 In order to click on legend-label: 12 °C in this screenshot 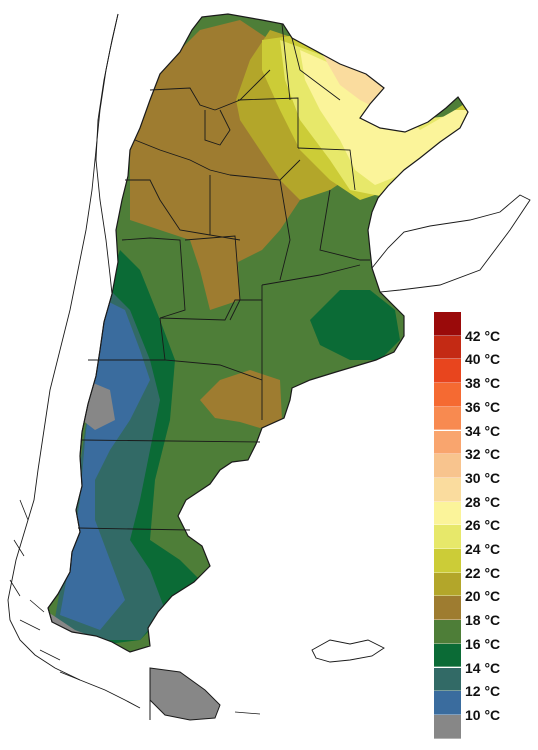, I will do `click(483, 691)`.